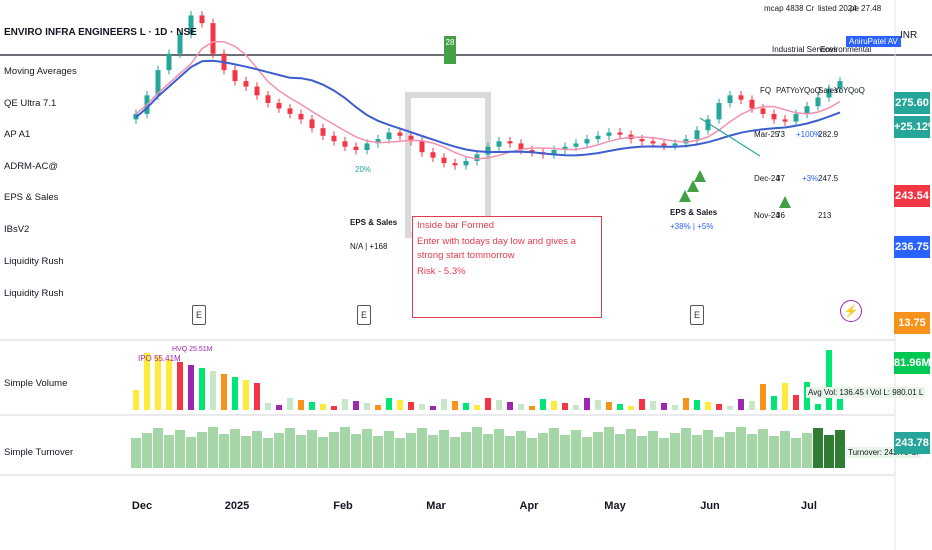 The height and width of the screenshot is (550, 932). Describe the element at coordinates (767, 134) in the screenshot. I see `row1-q: Mar-25` at that location.